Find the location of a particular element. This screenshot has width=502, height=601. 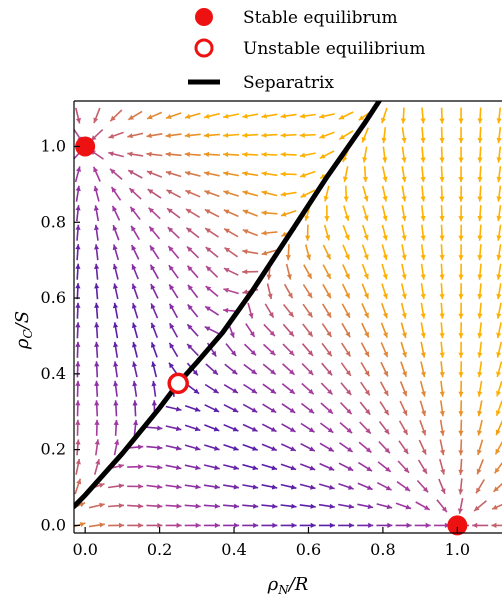

y-axis-label-main: ρ is located at coordinates (22, 344).